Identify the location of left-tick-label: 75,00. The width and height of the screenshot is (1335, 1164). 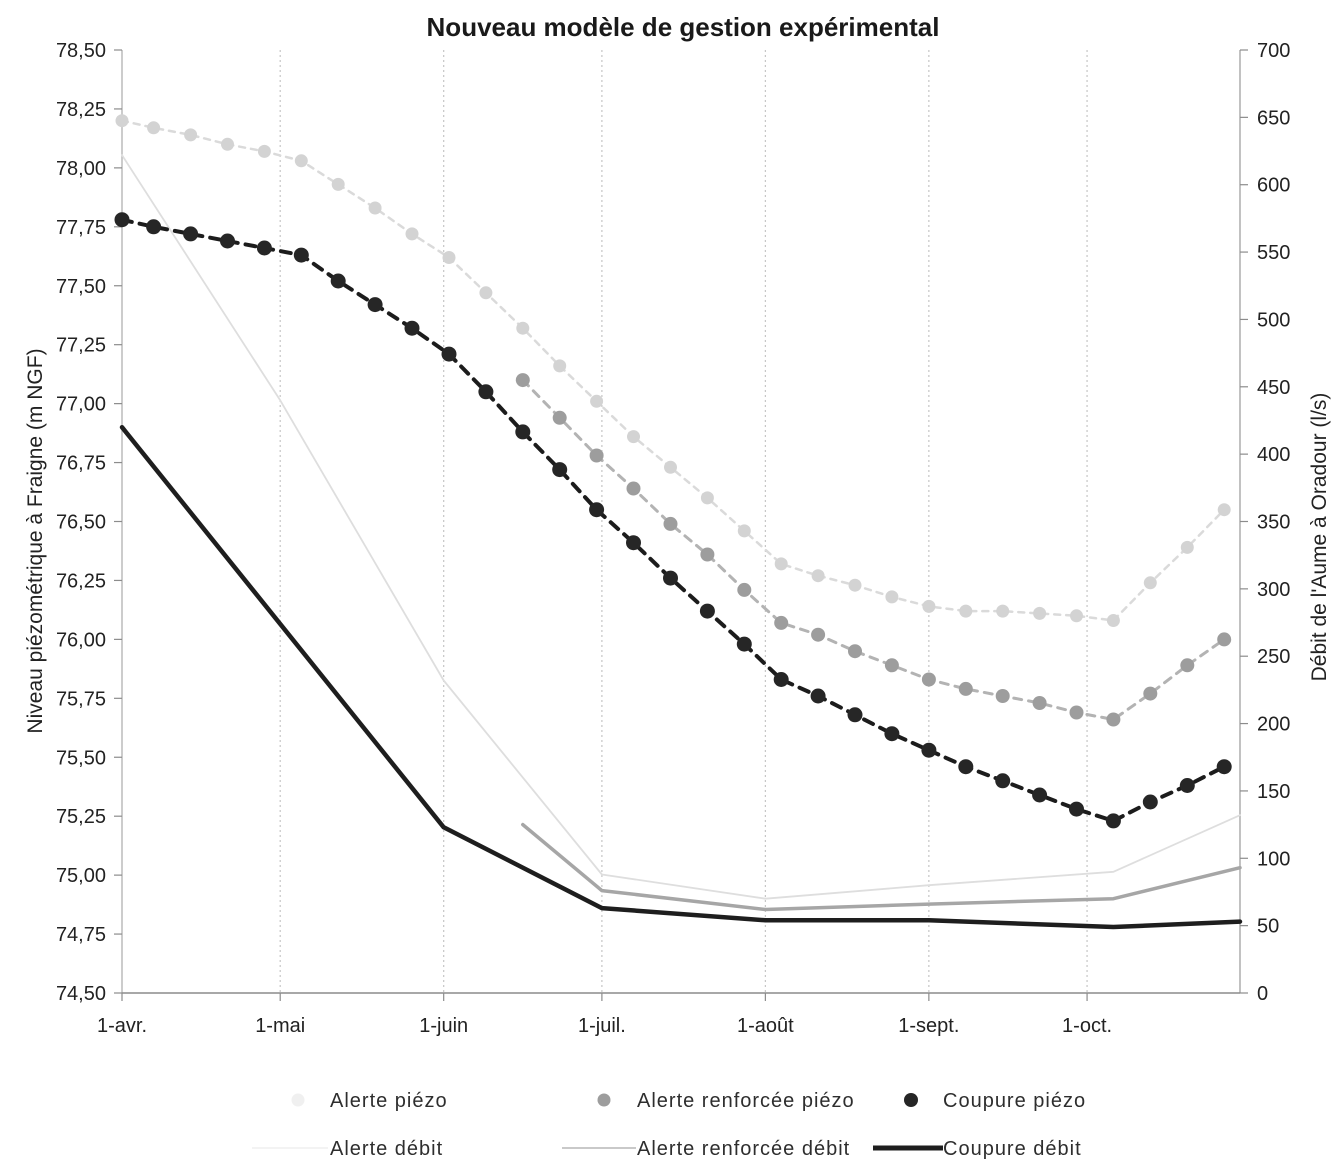
(81, 876).